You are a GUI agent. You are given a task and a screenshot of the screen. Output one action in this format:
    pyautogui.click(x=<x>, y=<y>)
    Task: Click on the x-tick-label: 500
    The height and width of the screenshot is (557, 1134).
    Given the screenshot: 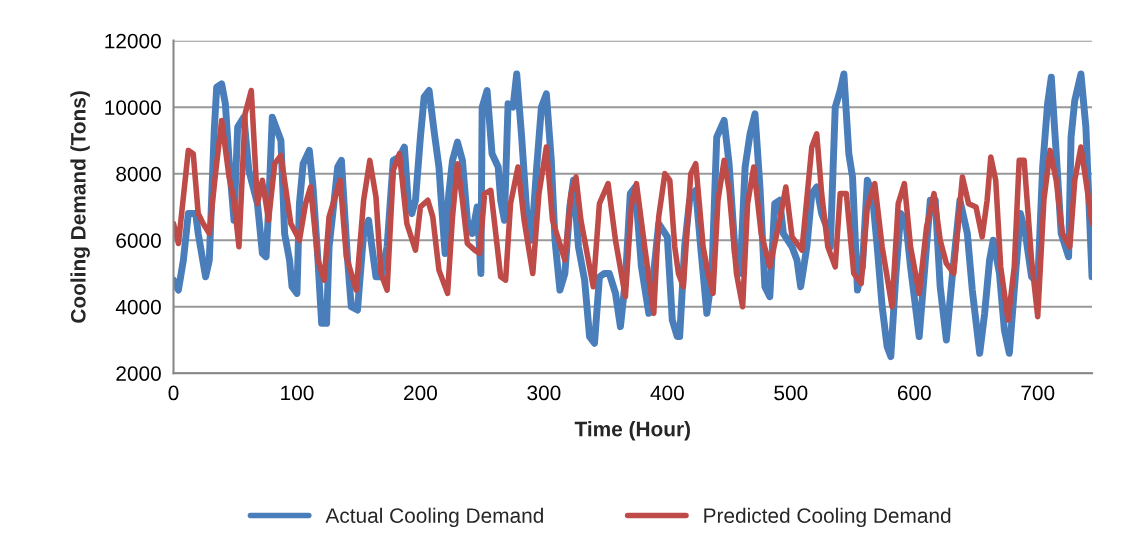 What is the action you would take?
    pyautogui.click(x=791, y=393)
    